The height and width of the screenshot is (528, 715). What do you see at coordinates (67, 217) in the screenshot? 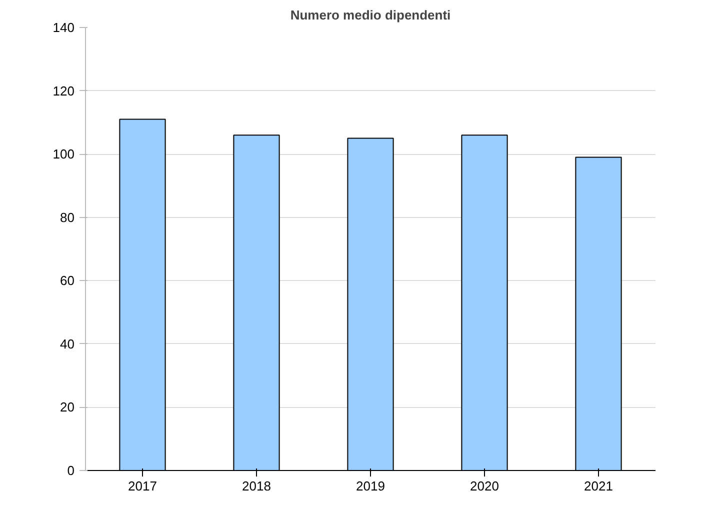
I see `y-tick-label: 80` at bounding box center [67, 217].